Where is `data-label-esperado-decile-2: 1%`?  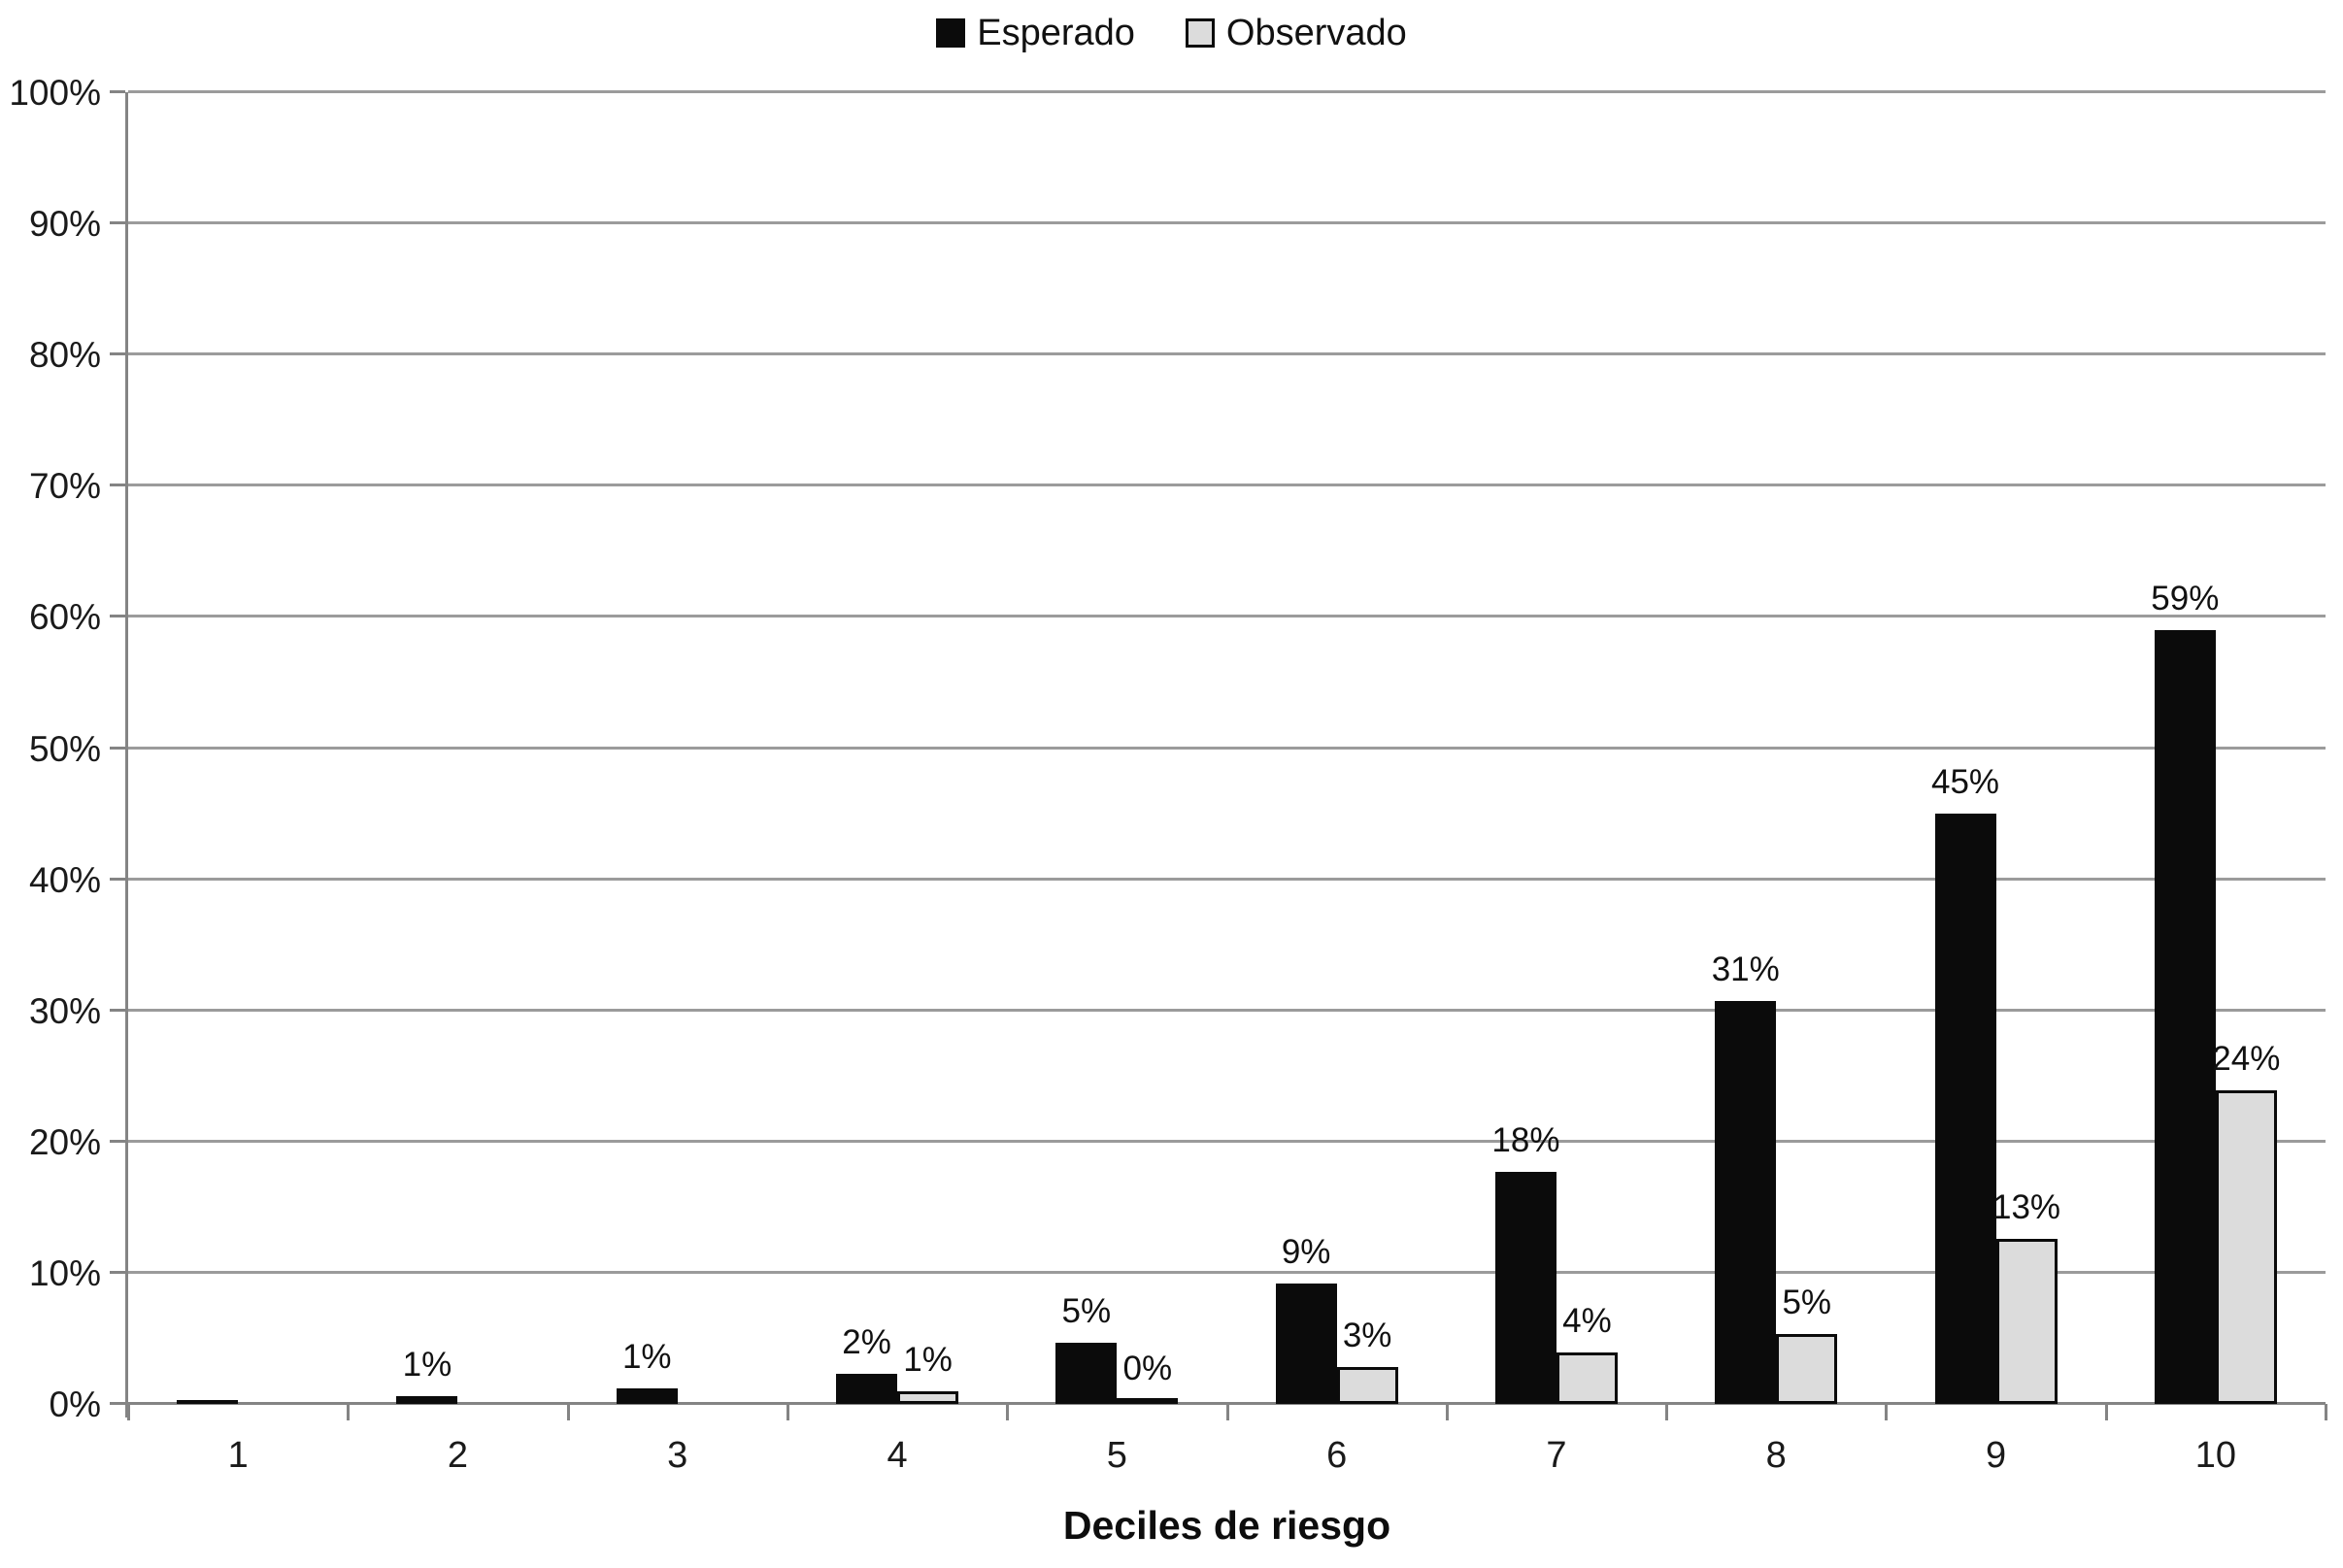
data-label-esperado-decile-2: 1% is located at coordinates (427, 1364).